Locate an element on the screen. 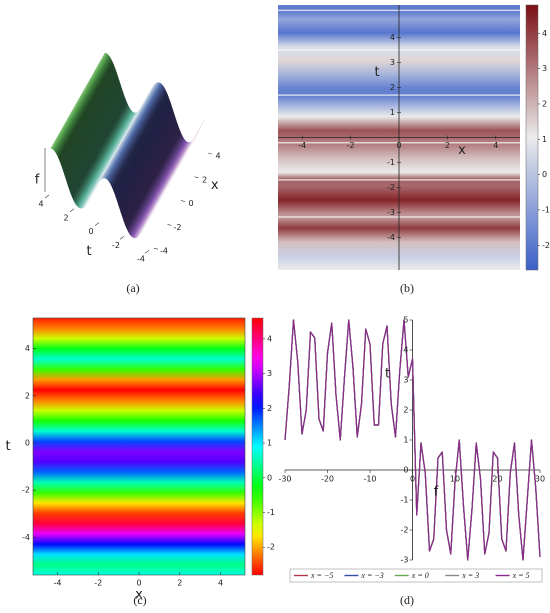 The image size is (550, 613). caption: (b) is located at coordinates (407, 288).